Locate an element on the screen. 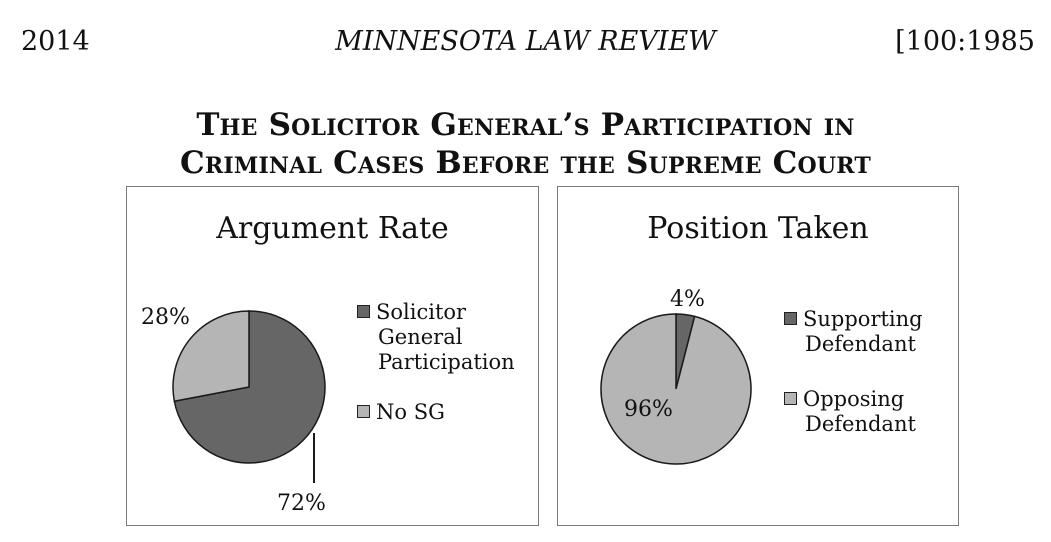  journal-name: MINNESOTA LAW REVIEW is located at coordinates (525, 41).